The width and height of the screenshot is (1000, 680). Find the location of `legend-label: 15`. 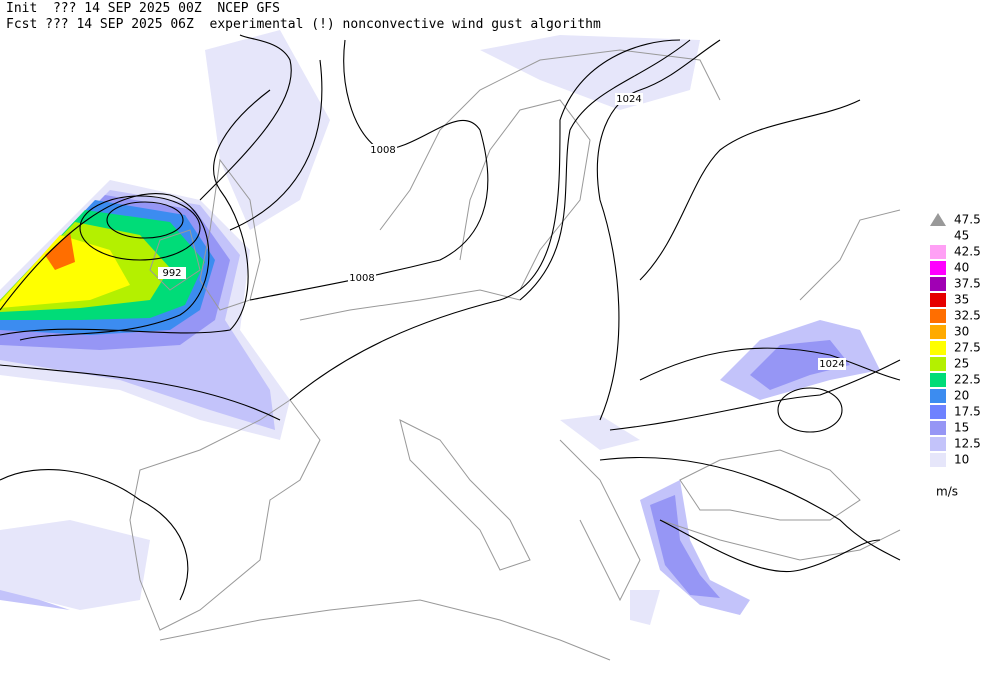

legend-label: 15 is located at coordinates (961, 428).